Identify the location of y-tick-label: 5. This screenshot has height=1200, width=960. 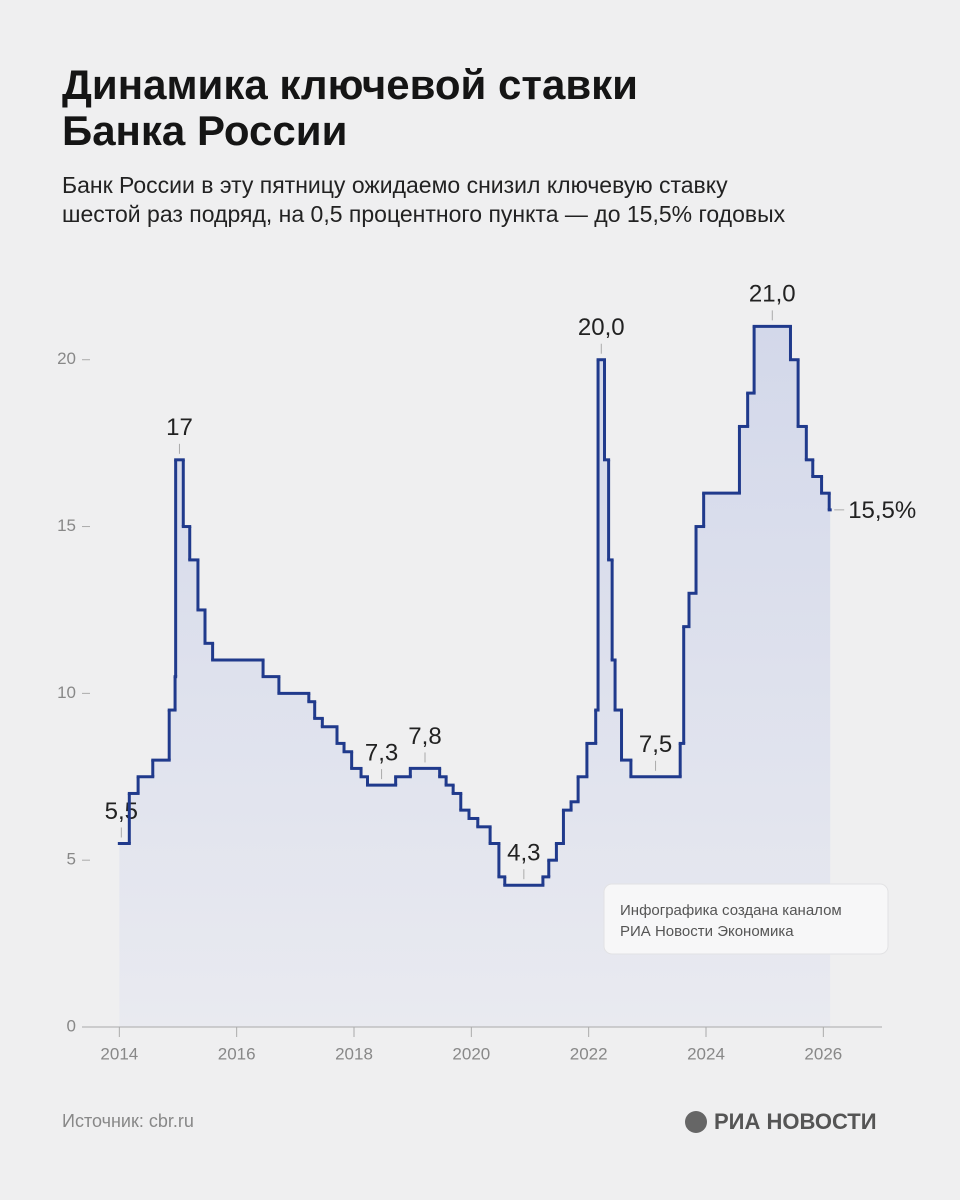
(71, 859).